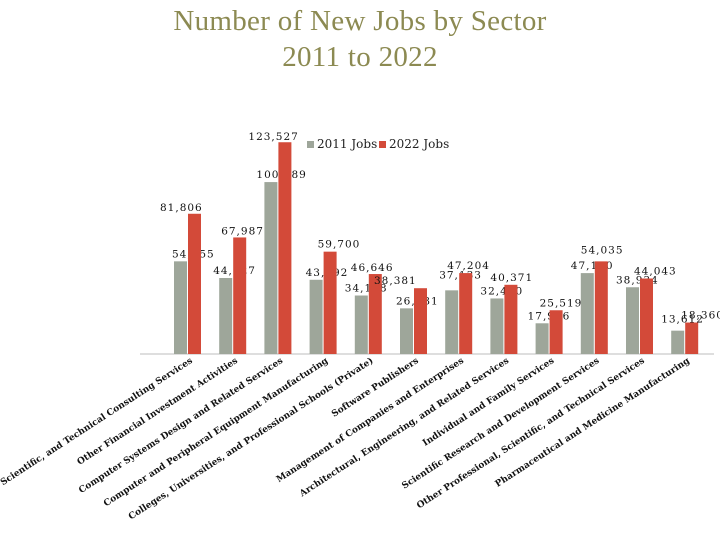 This screenshot has width=720, height=540. Describe the element at coordinates (360, 21) in the screenshot. I see `chart-title-line-1: Number of New Jobs by Sector` at that location.